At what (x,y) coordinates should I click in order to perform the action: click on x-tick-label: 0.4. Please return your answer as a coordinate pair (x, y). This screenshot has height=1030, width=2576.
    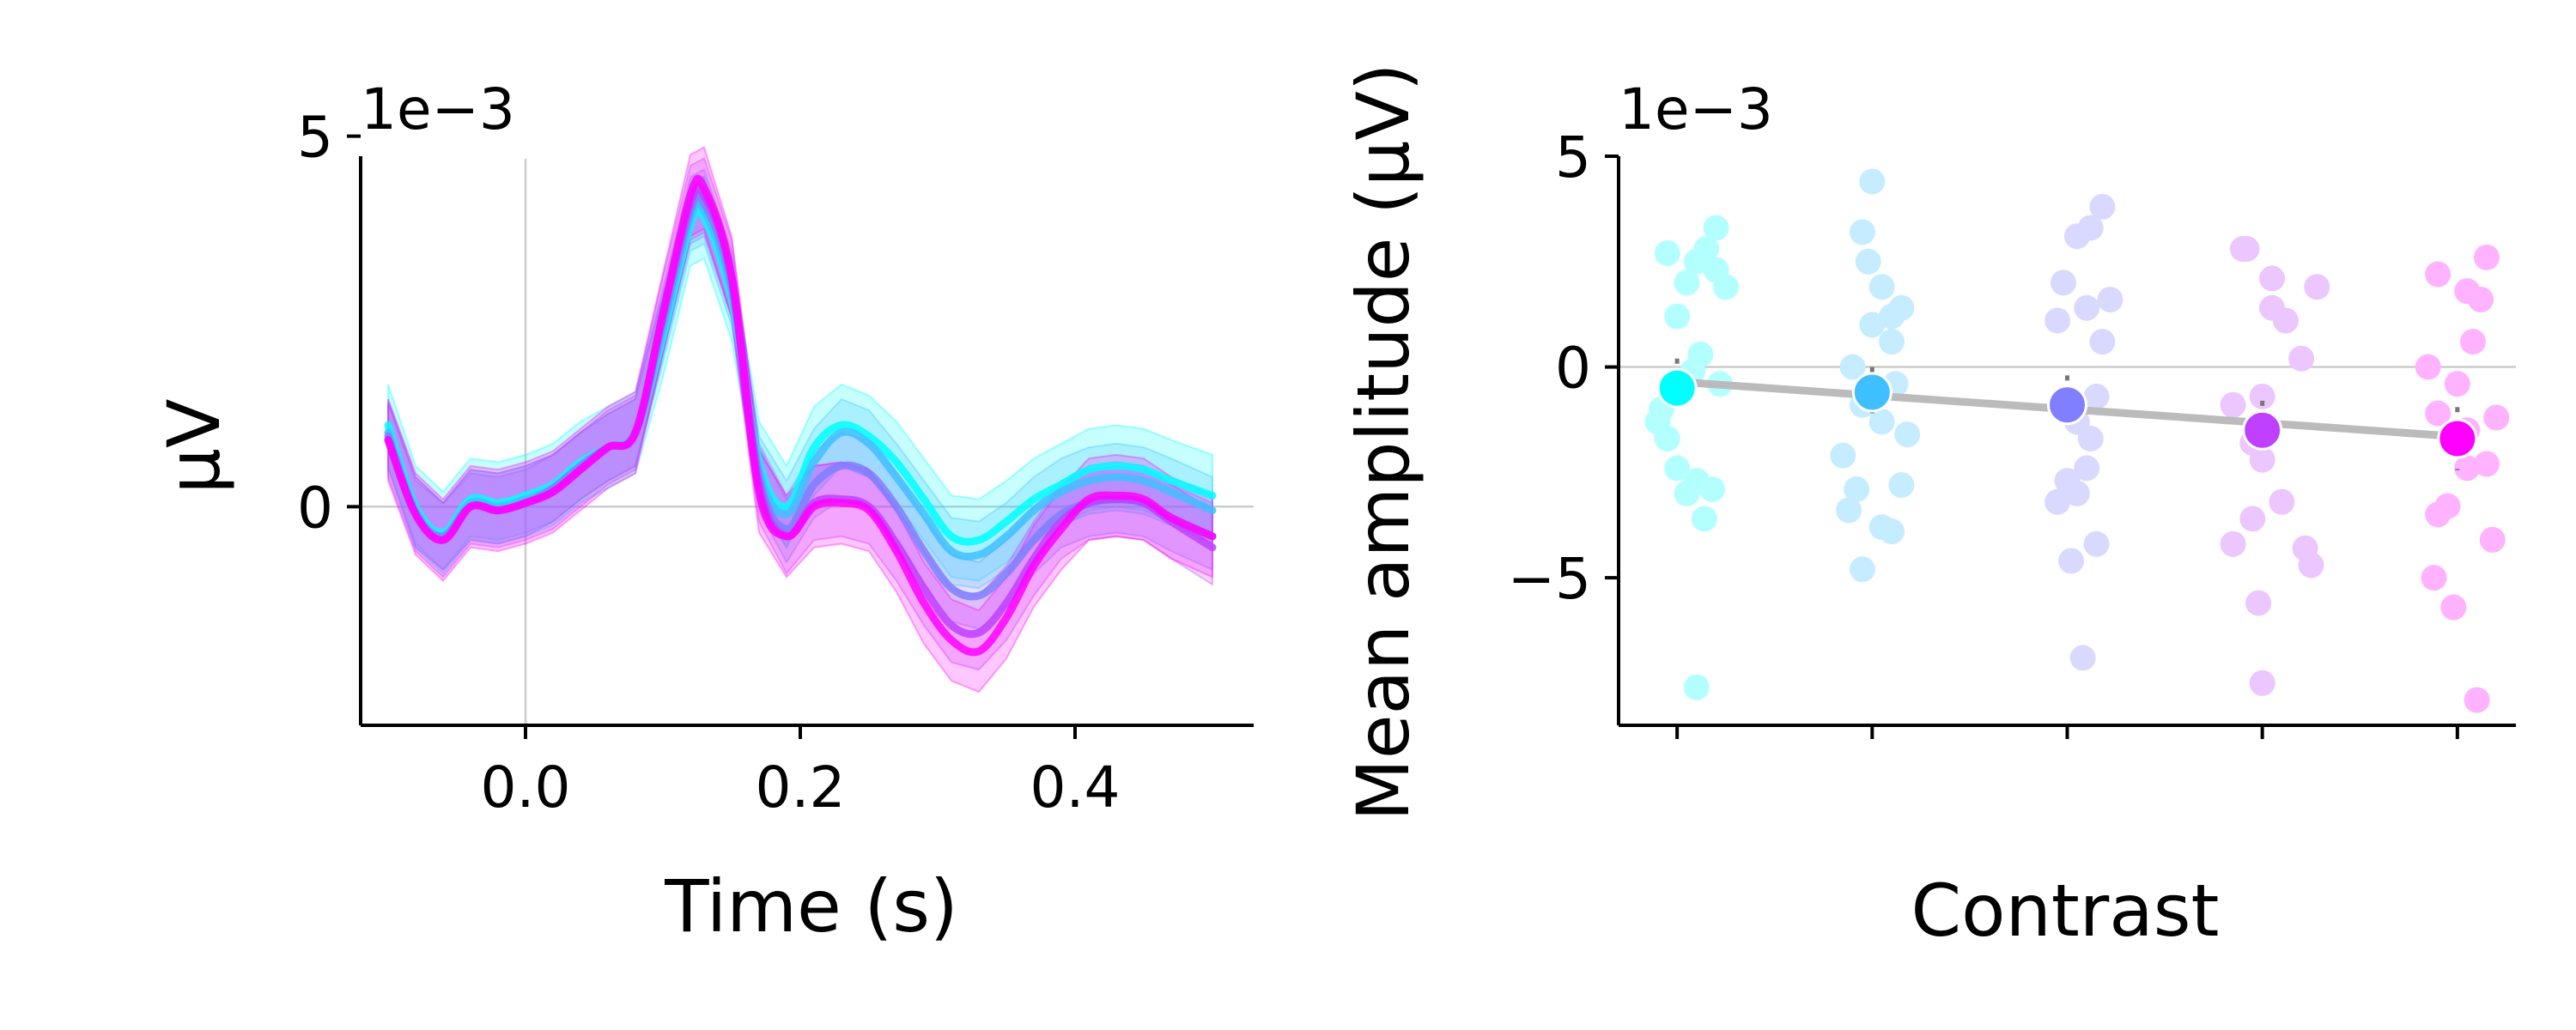
    Looking at the image, I should click on (1075, 787).